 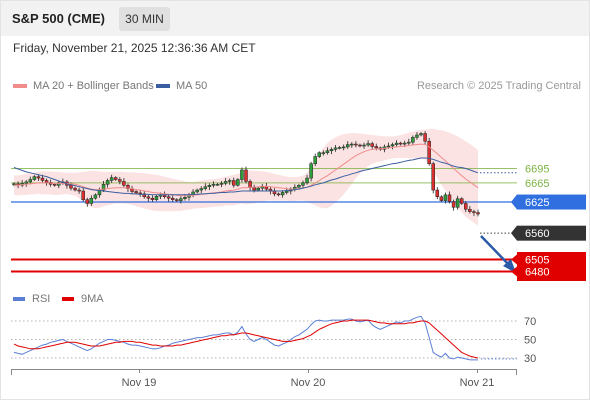 I want to click on legend-swatch-ma50, so click(x=163, y=86).